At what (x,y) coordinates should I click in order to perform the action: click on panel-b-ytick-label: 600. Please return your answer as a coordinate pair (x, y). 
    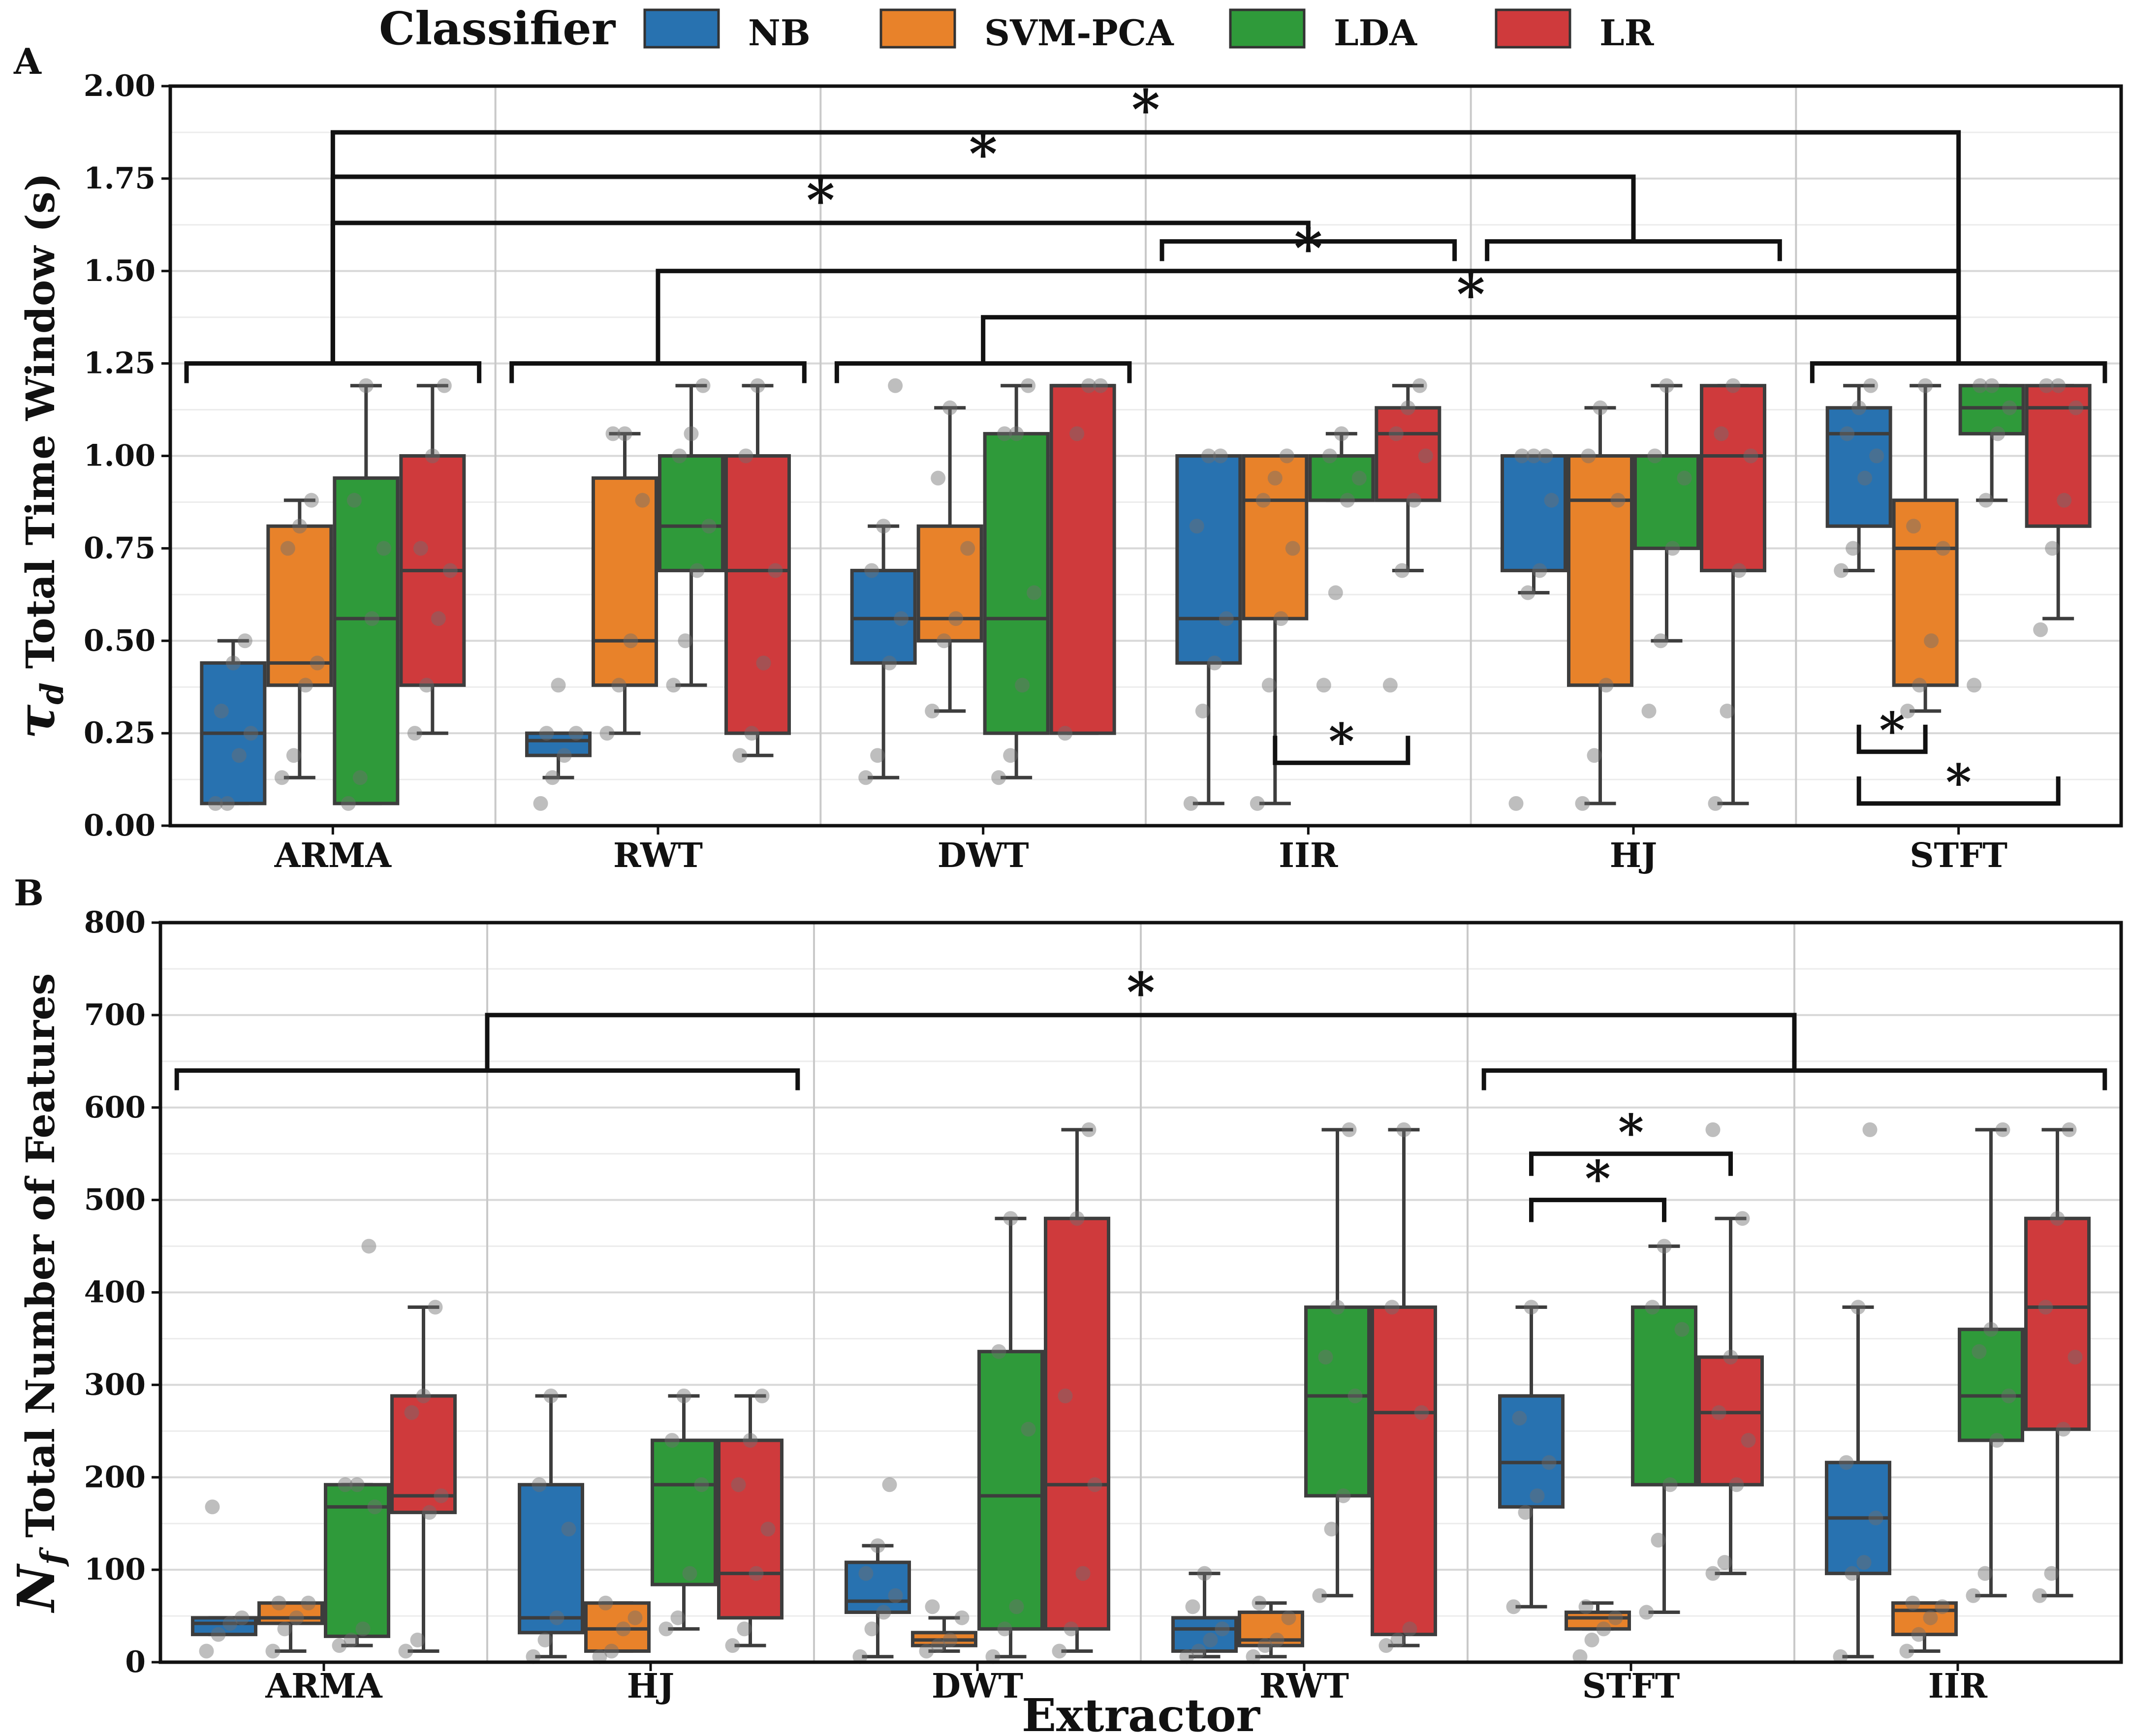
    Looking at the image, I should click on (115, 1107).